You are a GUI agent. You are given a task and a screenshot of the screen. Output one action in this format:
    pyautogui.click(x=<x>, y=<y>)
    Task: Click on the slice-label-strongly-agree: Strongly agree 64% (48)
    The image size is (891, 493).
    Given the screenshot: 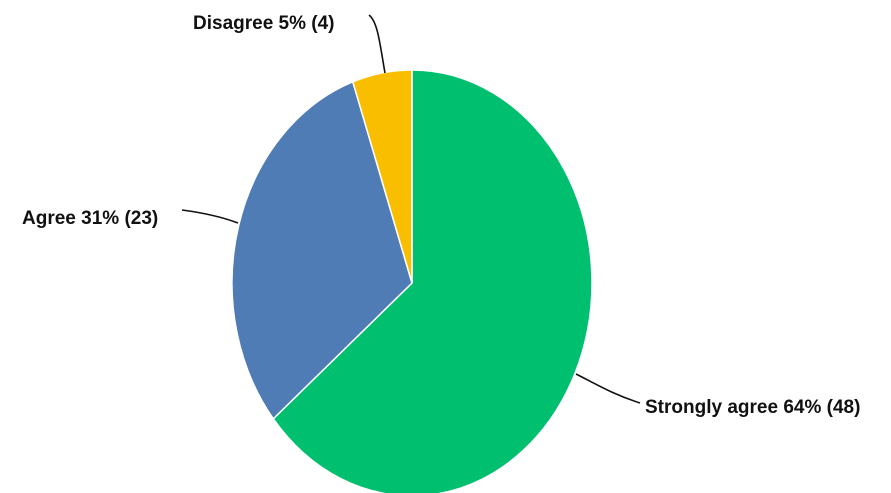 What is the action you would take?
    pyautogui.click(x=752, y=407)
    